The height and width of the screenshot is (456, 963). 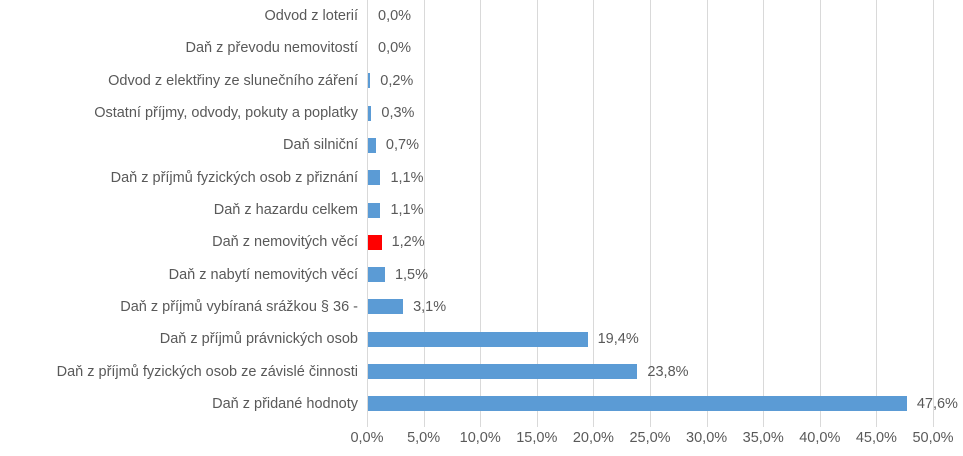 What do you see at coordinates (594, 210) in the screenshot?
I see `gridline-20,0%` at bounding box center [594, 210].